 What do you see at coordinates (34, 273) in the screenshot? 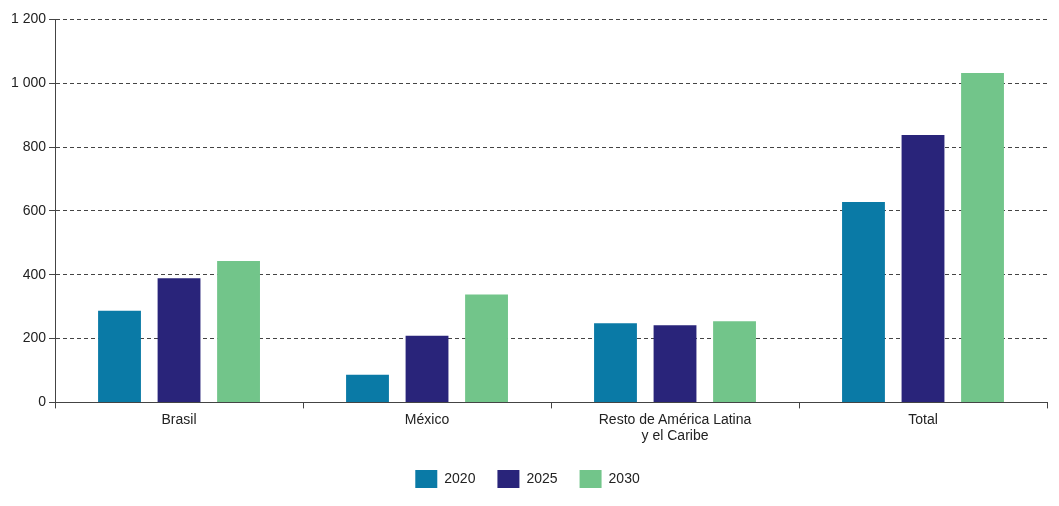
I see `y-tick-label: 400` at bounding box center [34, 273].